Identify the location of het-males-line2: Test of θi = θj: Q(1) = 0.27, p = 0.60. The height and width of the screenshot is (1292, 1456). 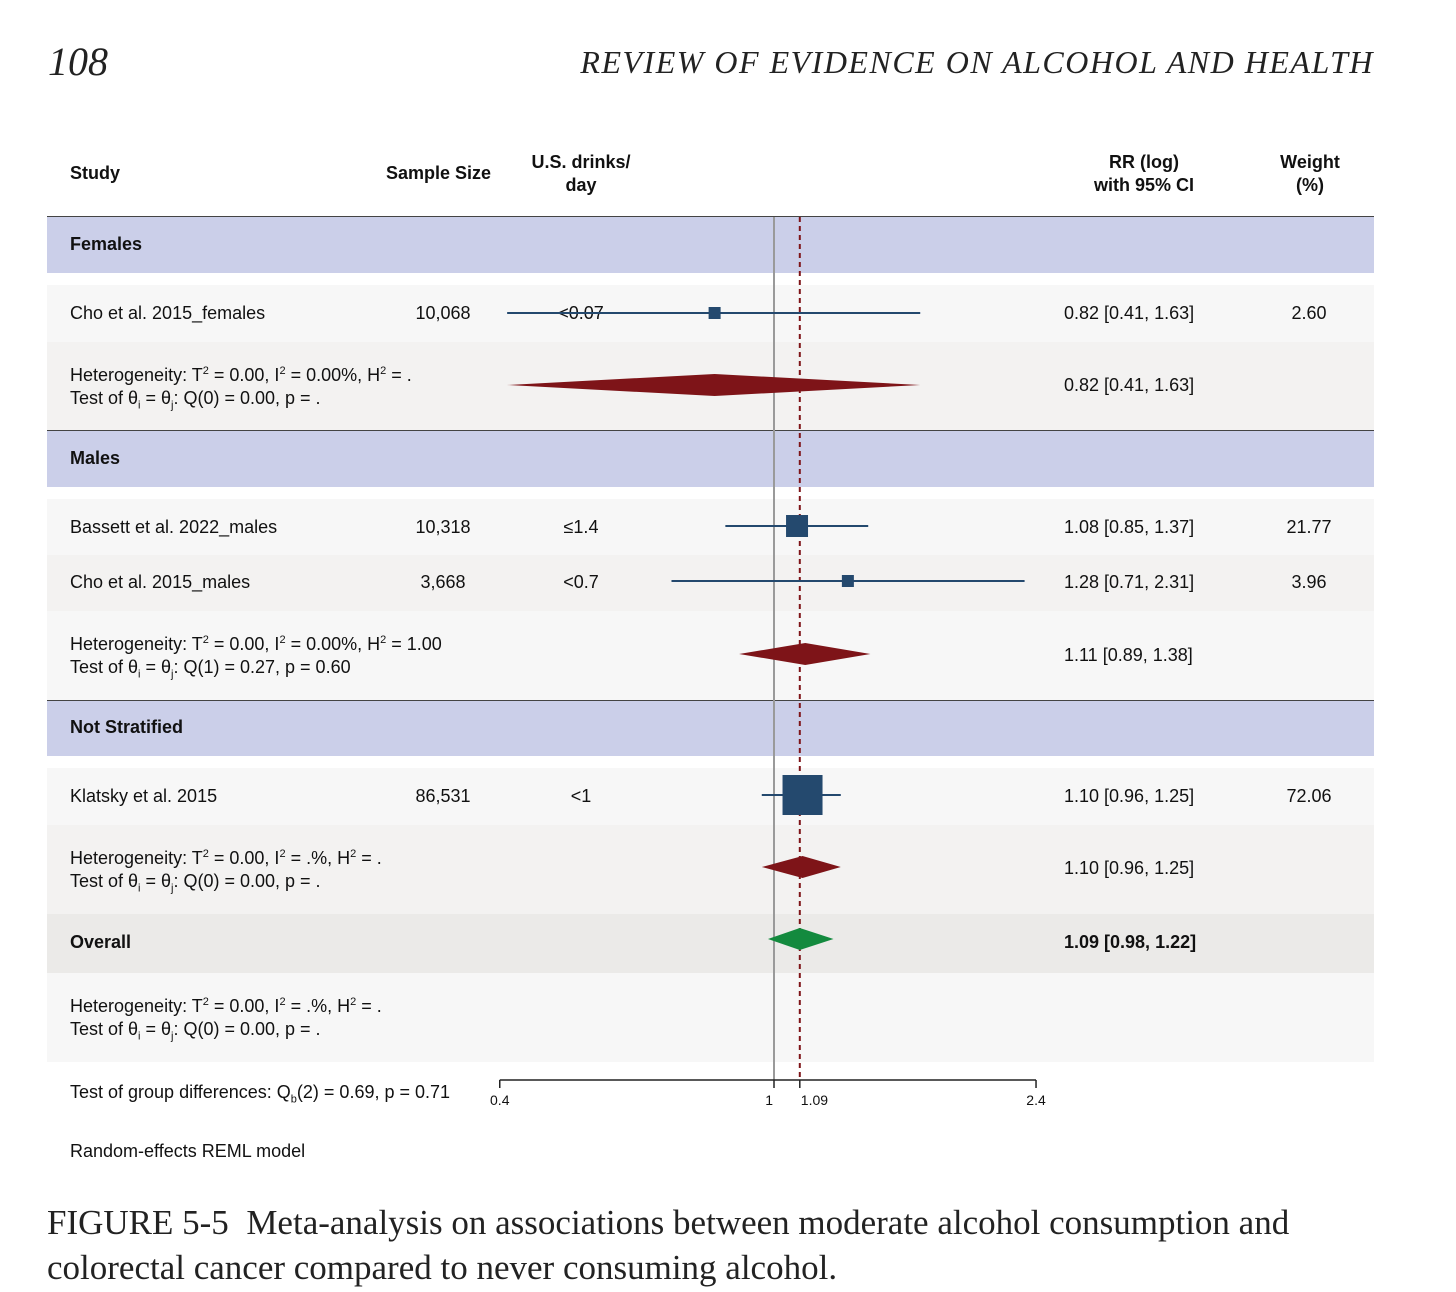
(256, 668).